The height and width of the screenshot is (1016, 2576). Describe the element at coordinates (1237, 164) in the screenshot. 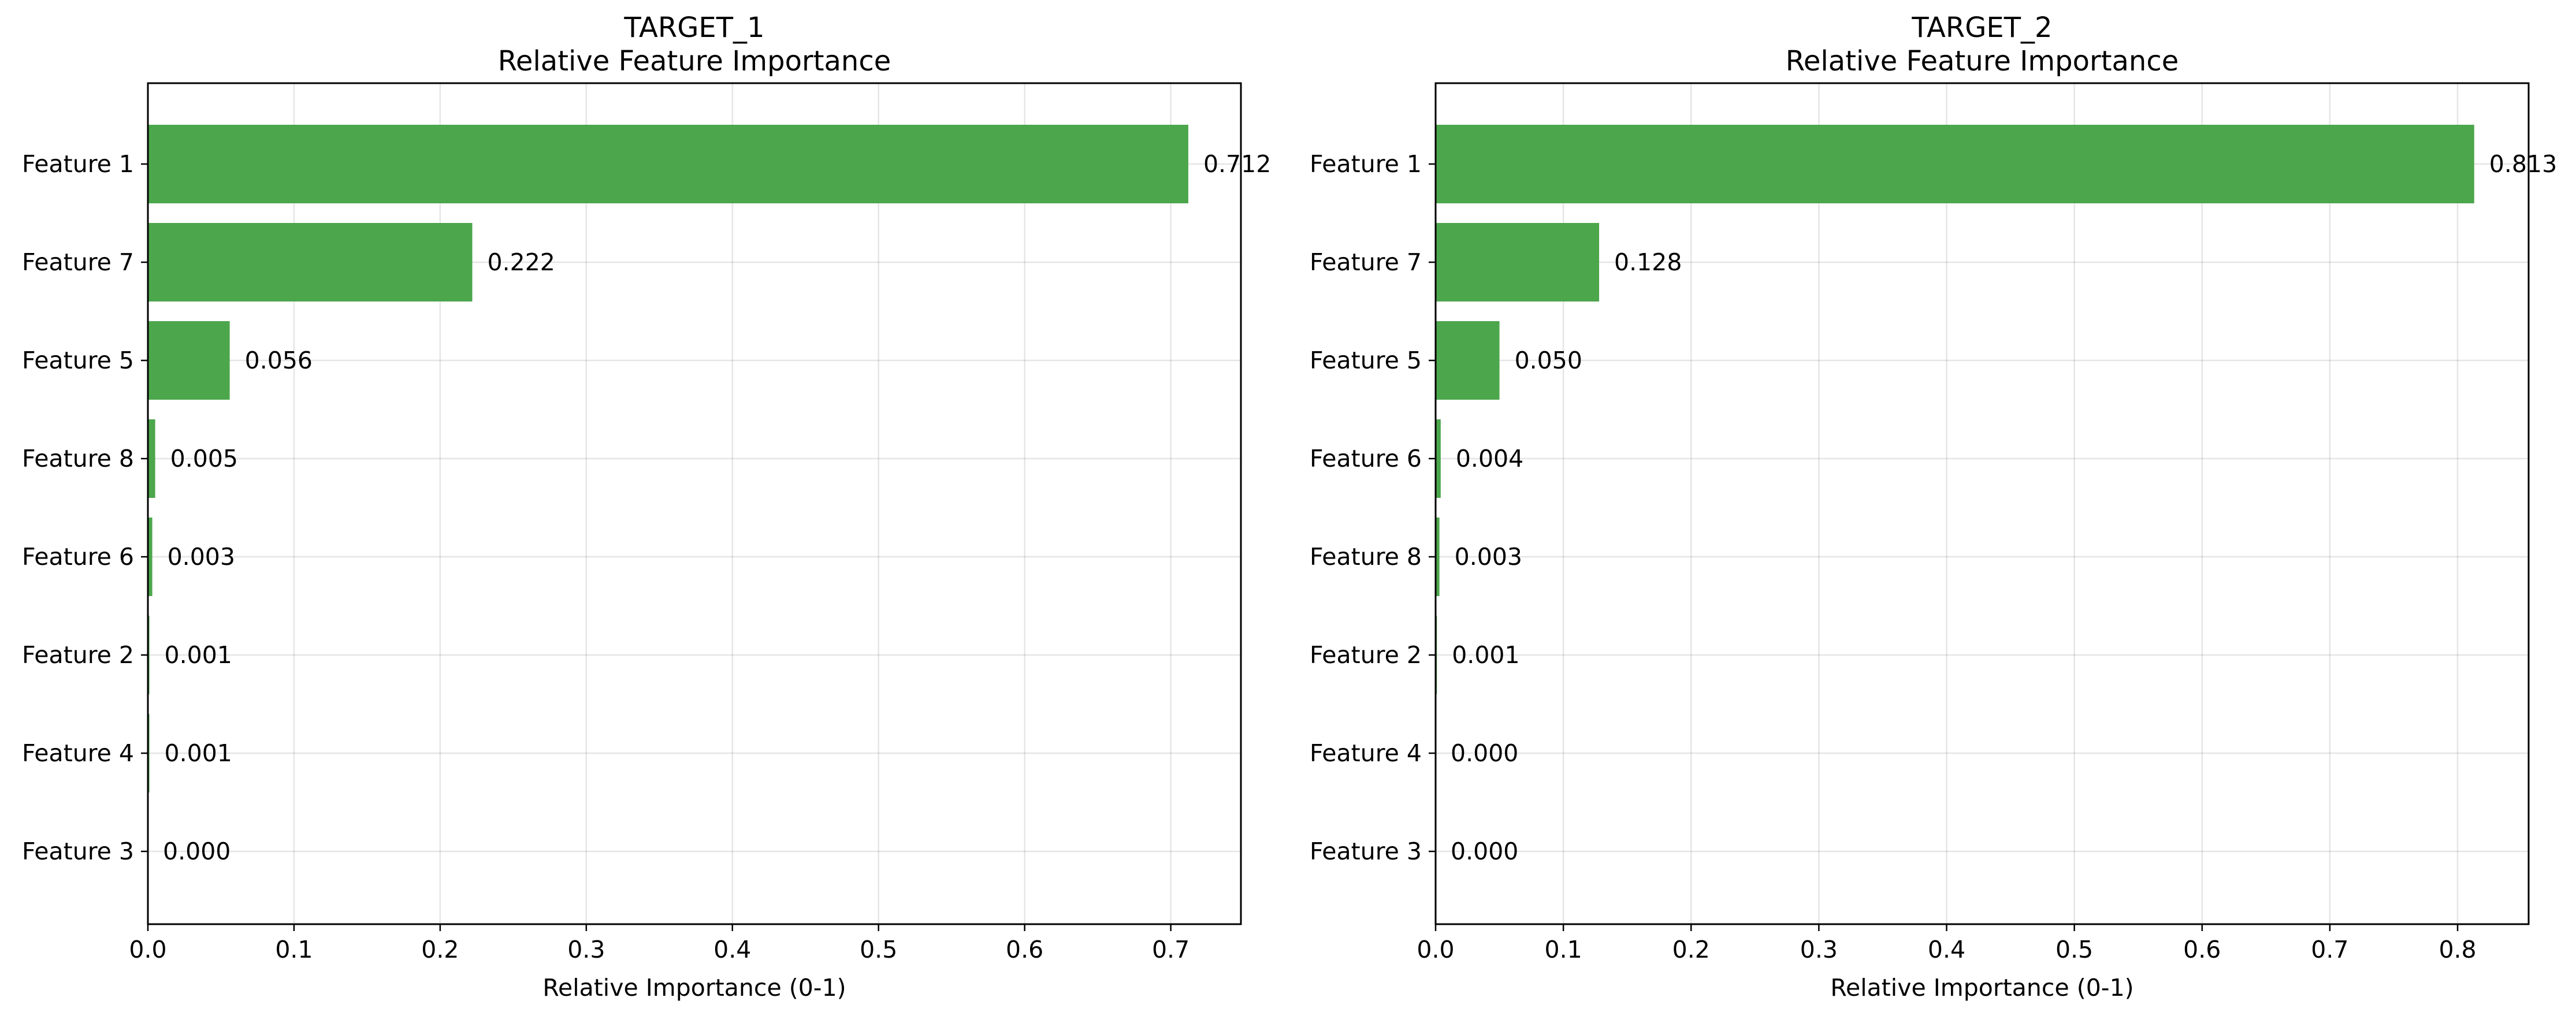

I see `value-label: 0.712` at that location.